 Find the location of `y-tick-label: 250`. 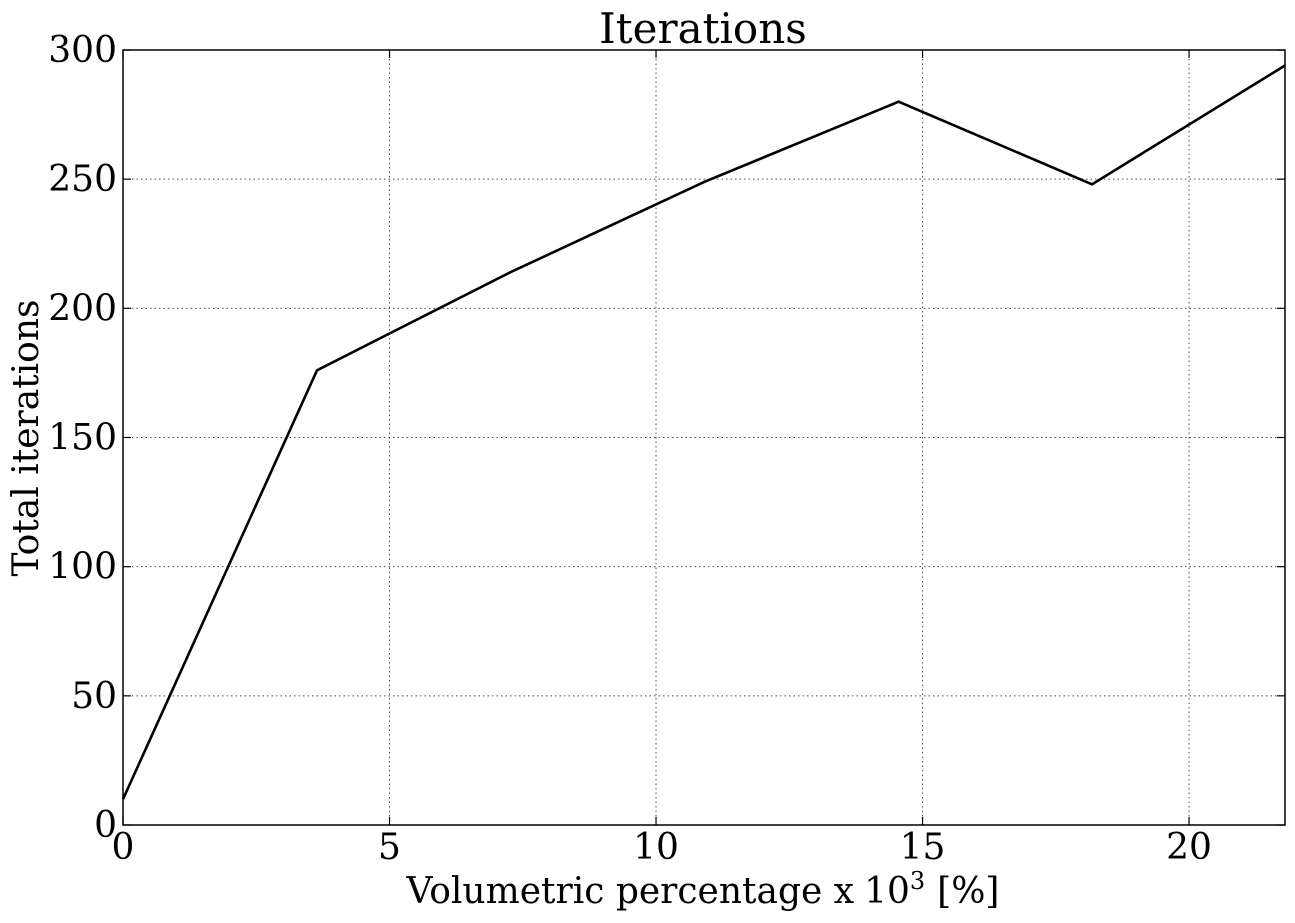

y-tick-label: 250 is located at coordinates (82, 179).